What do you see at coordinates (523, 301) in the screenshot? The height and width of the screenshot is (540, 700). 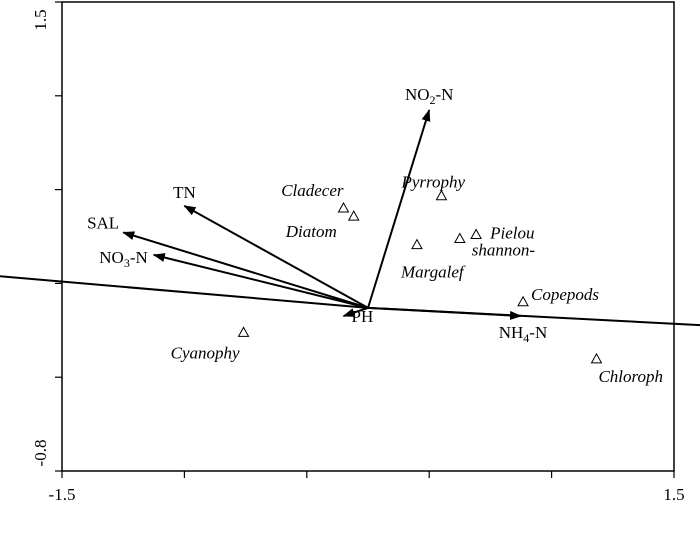 I see `species-copepods-marker` at bounding box center [523, 301].